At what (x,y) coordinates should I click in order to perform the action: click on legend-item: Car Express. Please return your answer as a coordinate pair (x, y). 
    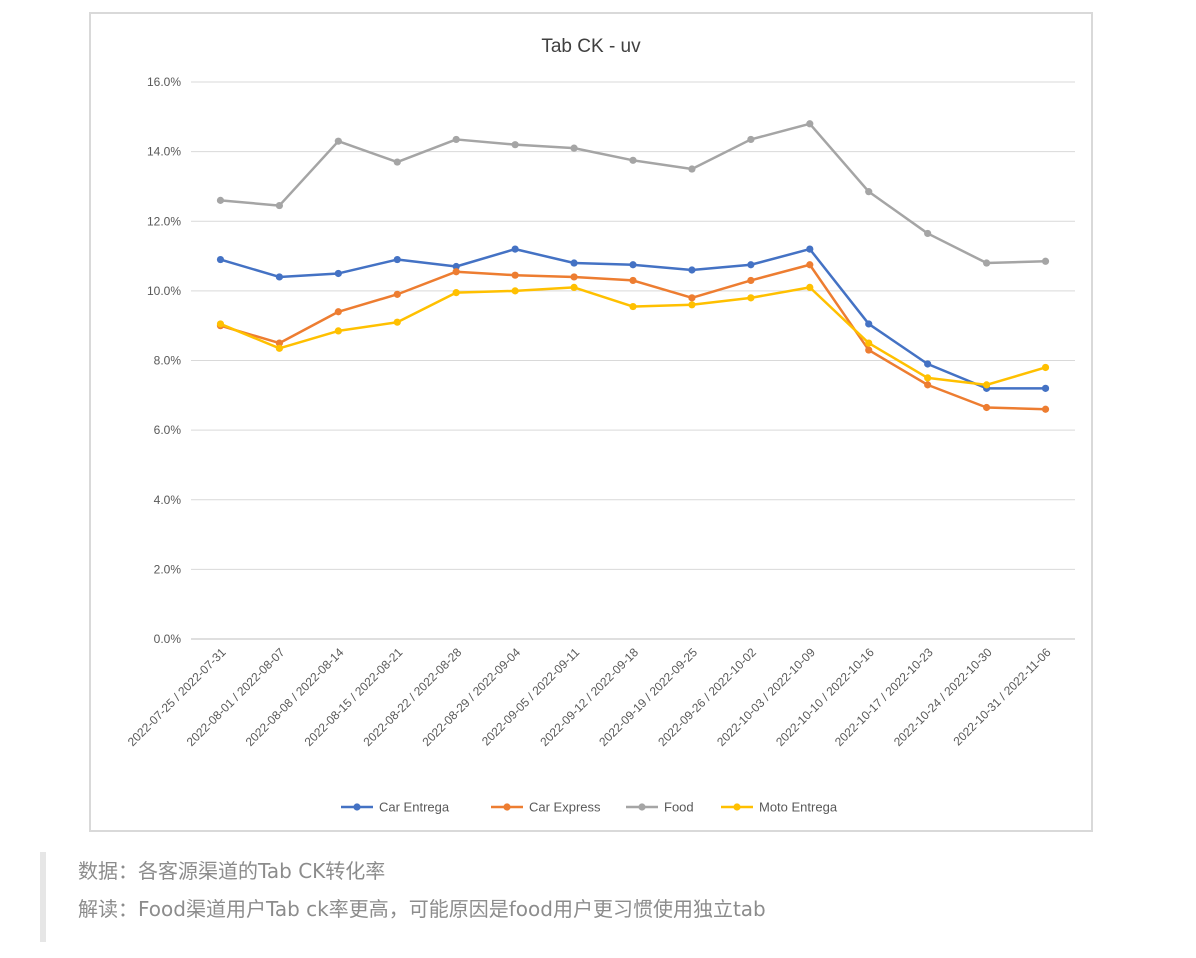
    Looking at the image, I should click on (546, 807).